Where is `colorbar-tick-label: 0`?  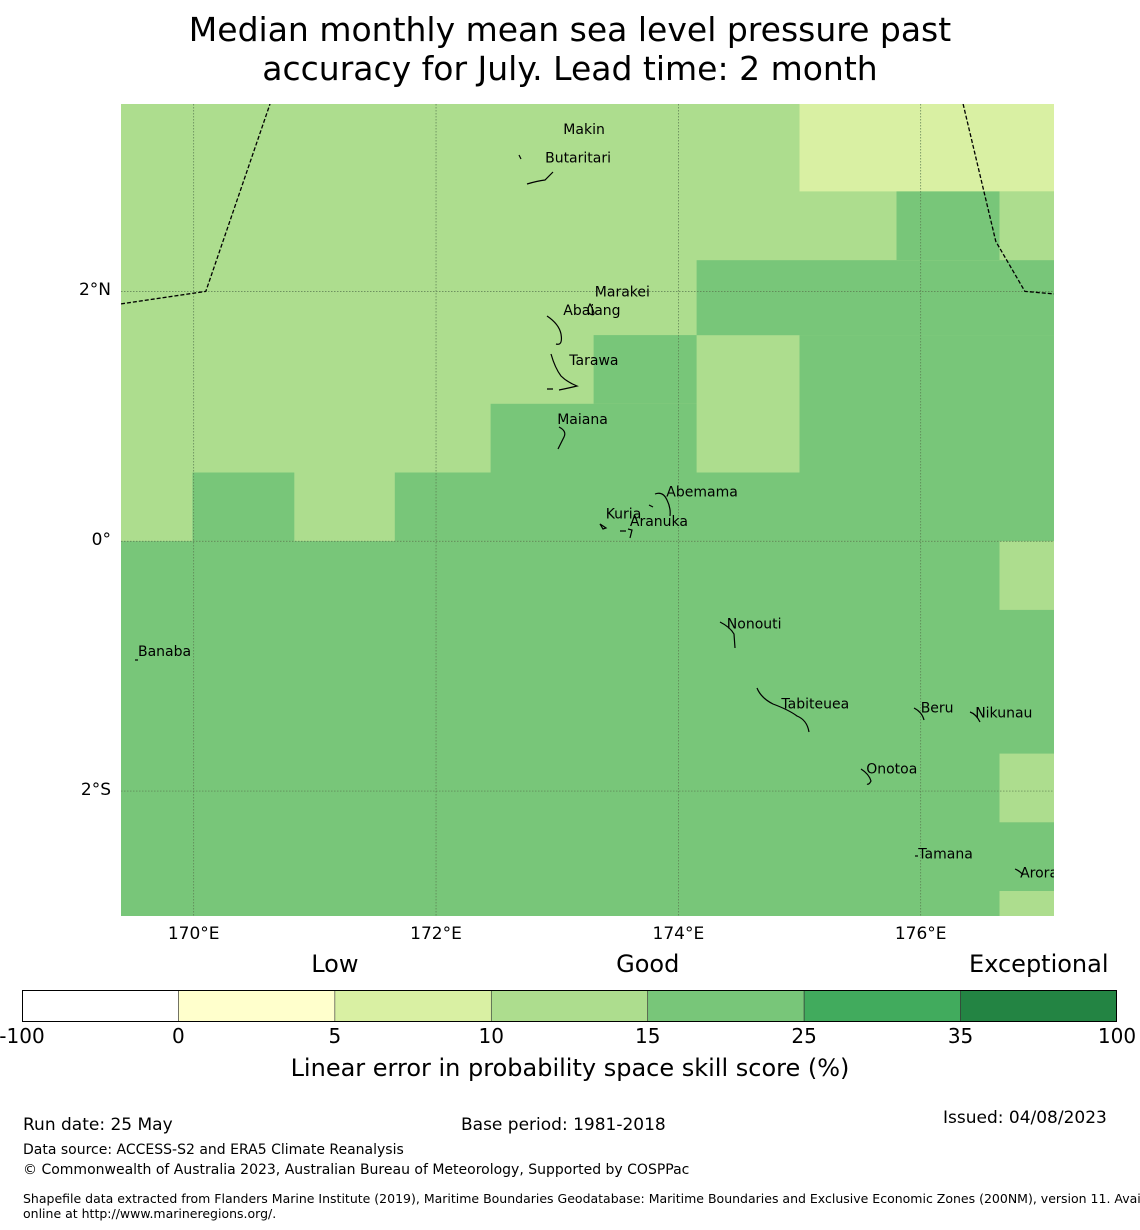 colorbar-tick-label: 0 is located at coordinates (178, 1036).